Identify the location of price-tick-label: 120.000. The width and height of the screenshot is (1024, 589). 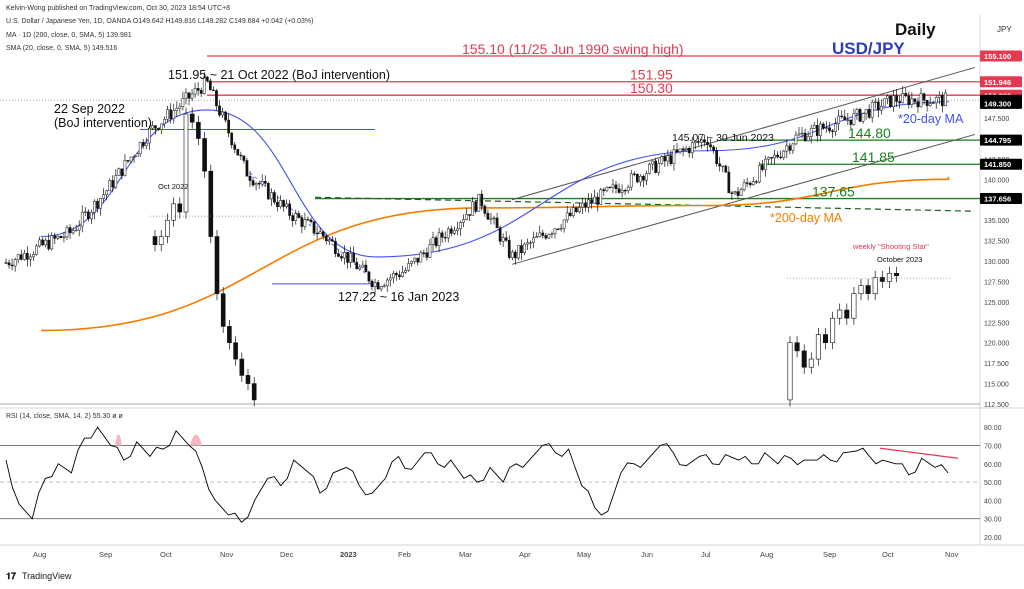
(996, 344).